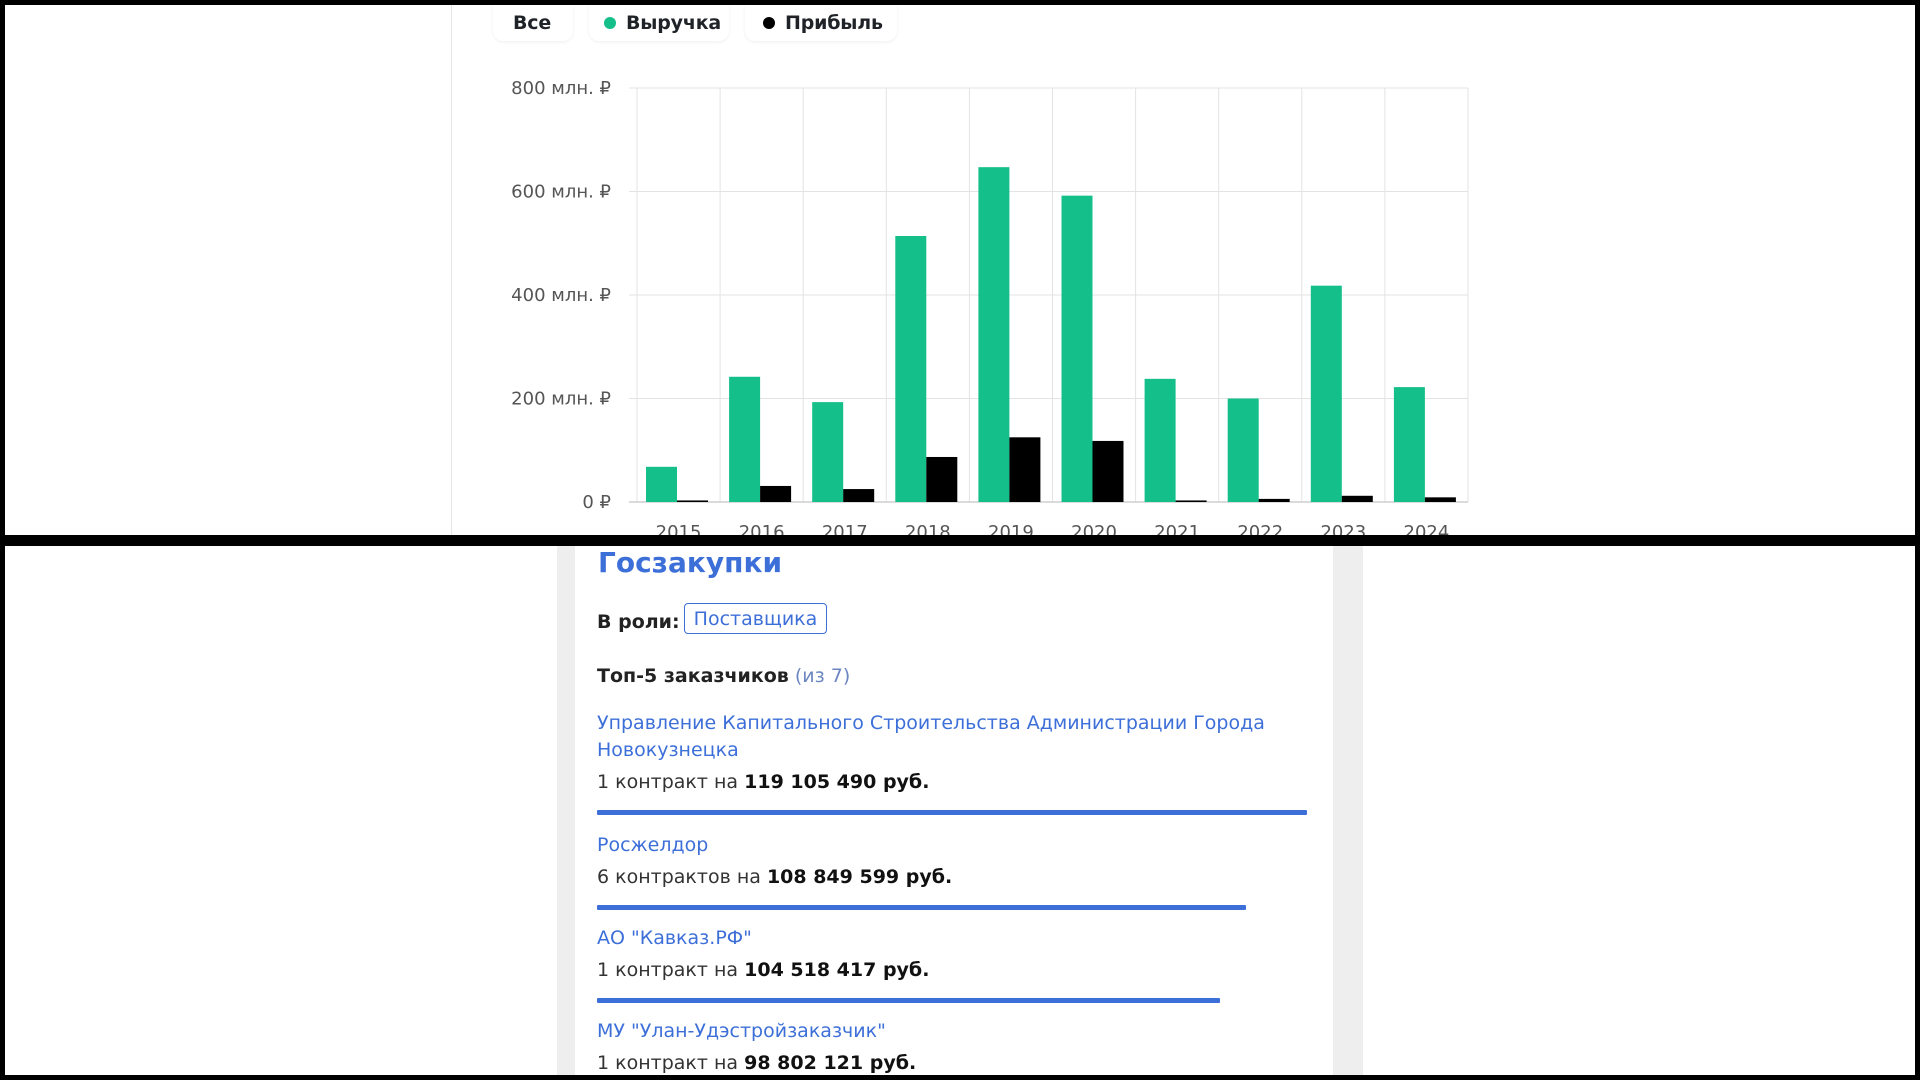 Image resolution: width=1920 pixels, height=1080 pixels. Describe the element at coordinates (561, 295) in the screenshot. I see `y-tick-label: 400 млн. ₽` at that location.